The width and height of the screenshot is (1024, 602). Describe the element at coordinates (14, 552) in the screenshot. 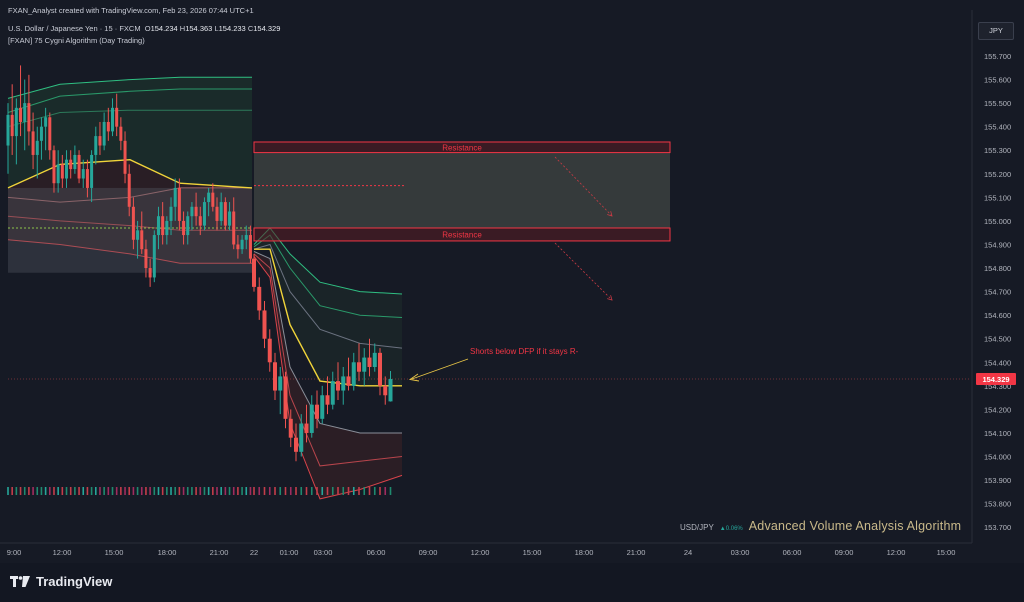

I see `time-tick-label: 9:00` at that location.